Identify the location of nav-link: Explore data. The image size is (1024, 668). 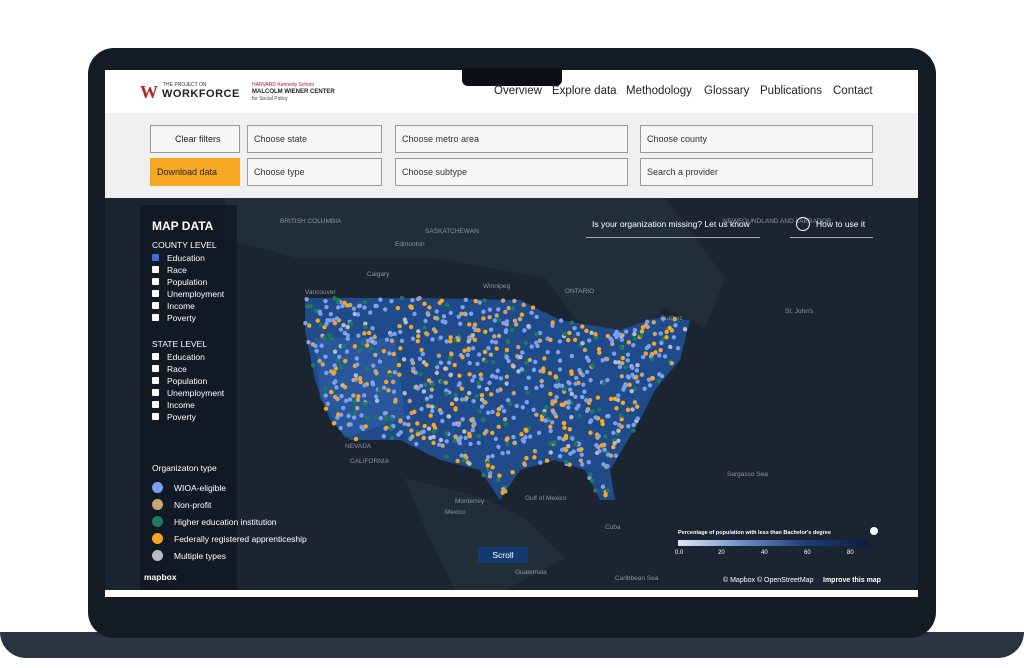
(584, 91).